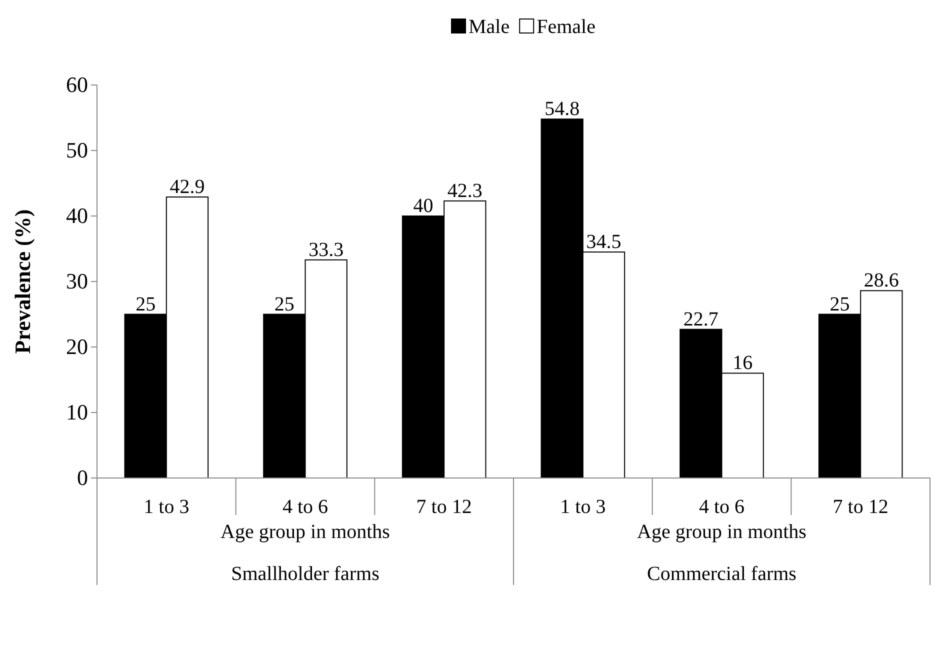  What do you see at coordinates (566, 27) in the screenshot?
I see `legend-label: Female` at bounding box center [566, 27].